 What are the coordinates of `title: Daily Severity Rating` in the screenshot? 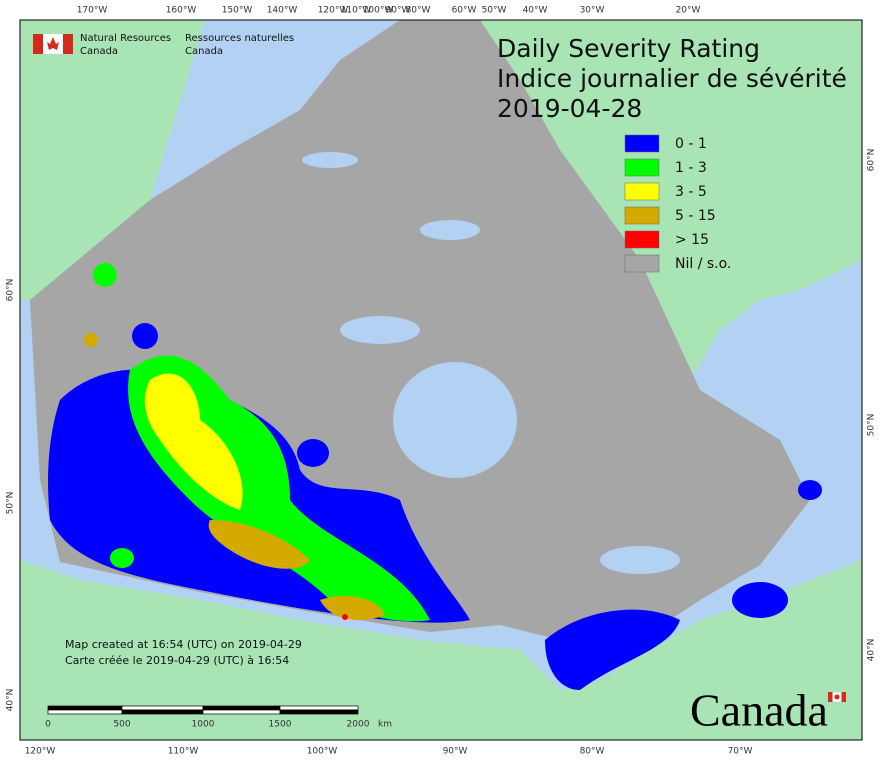 It's located at (628, 48).